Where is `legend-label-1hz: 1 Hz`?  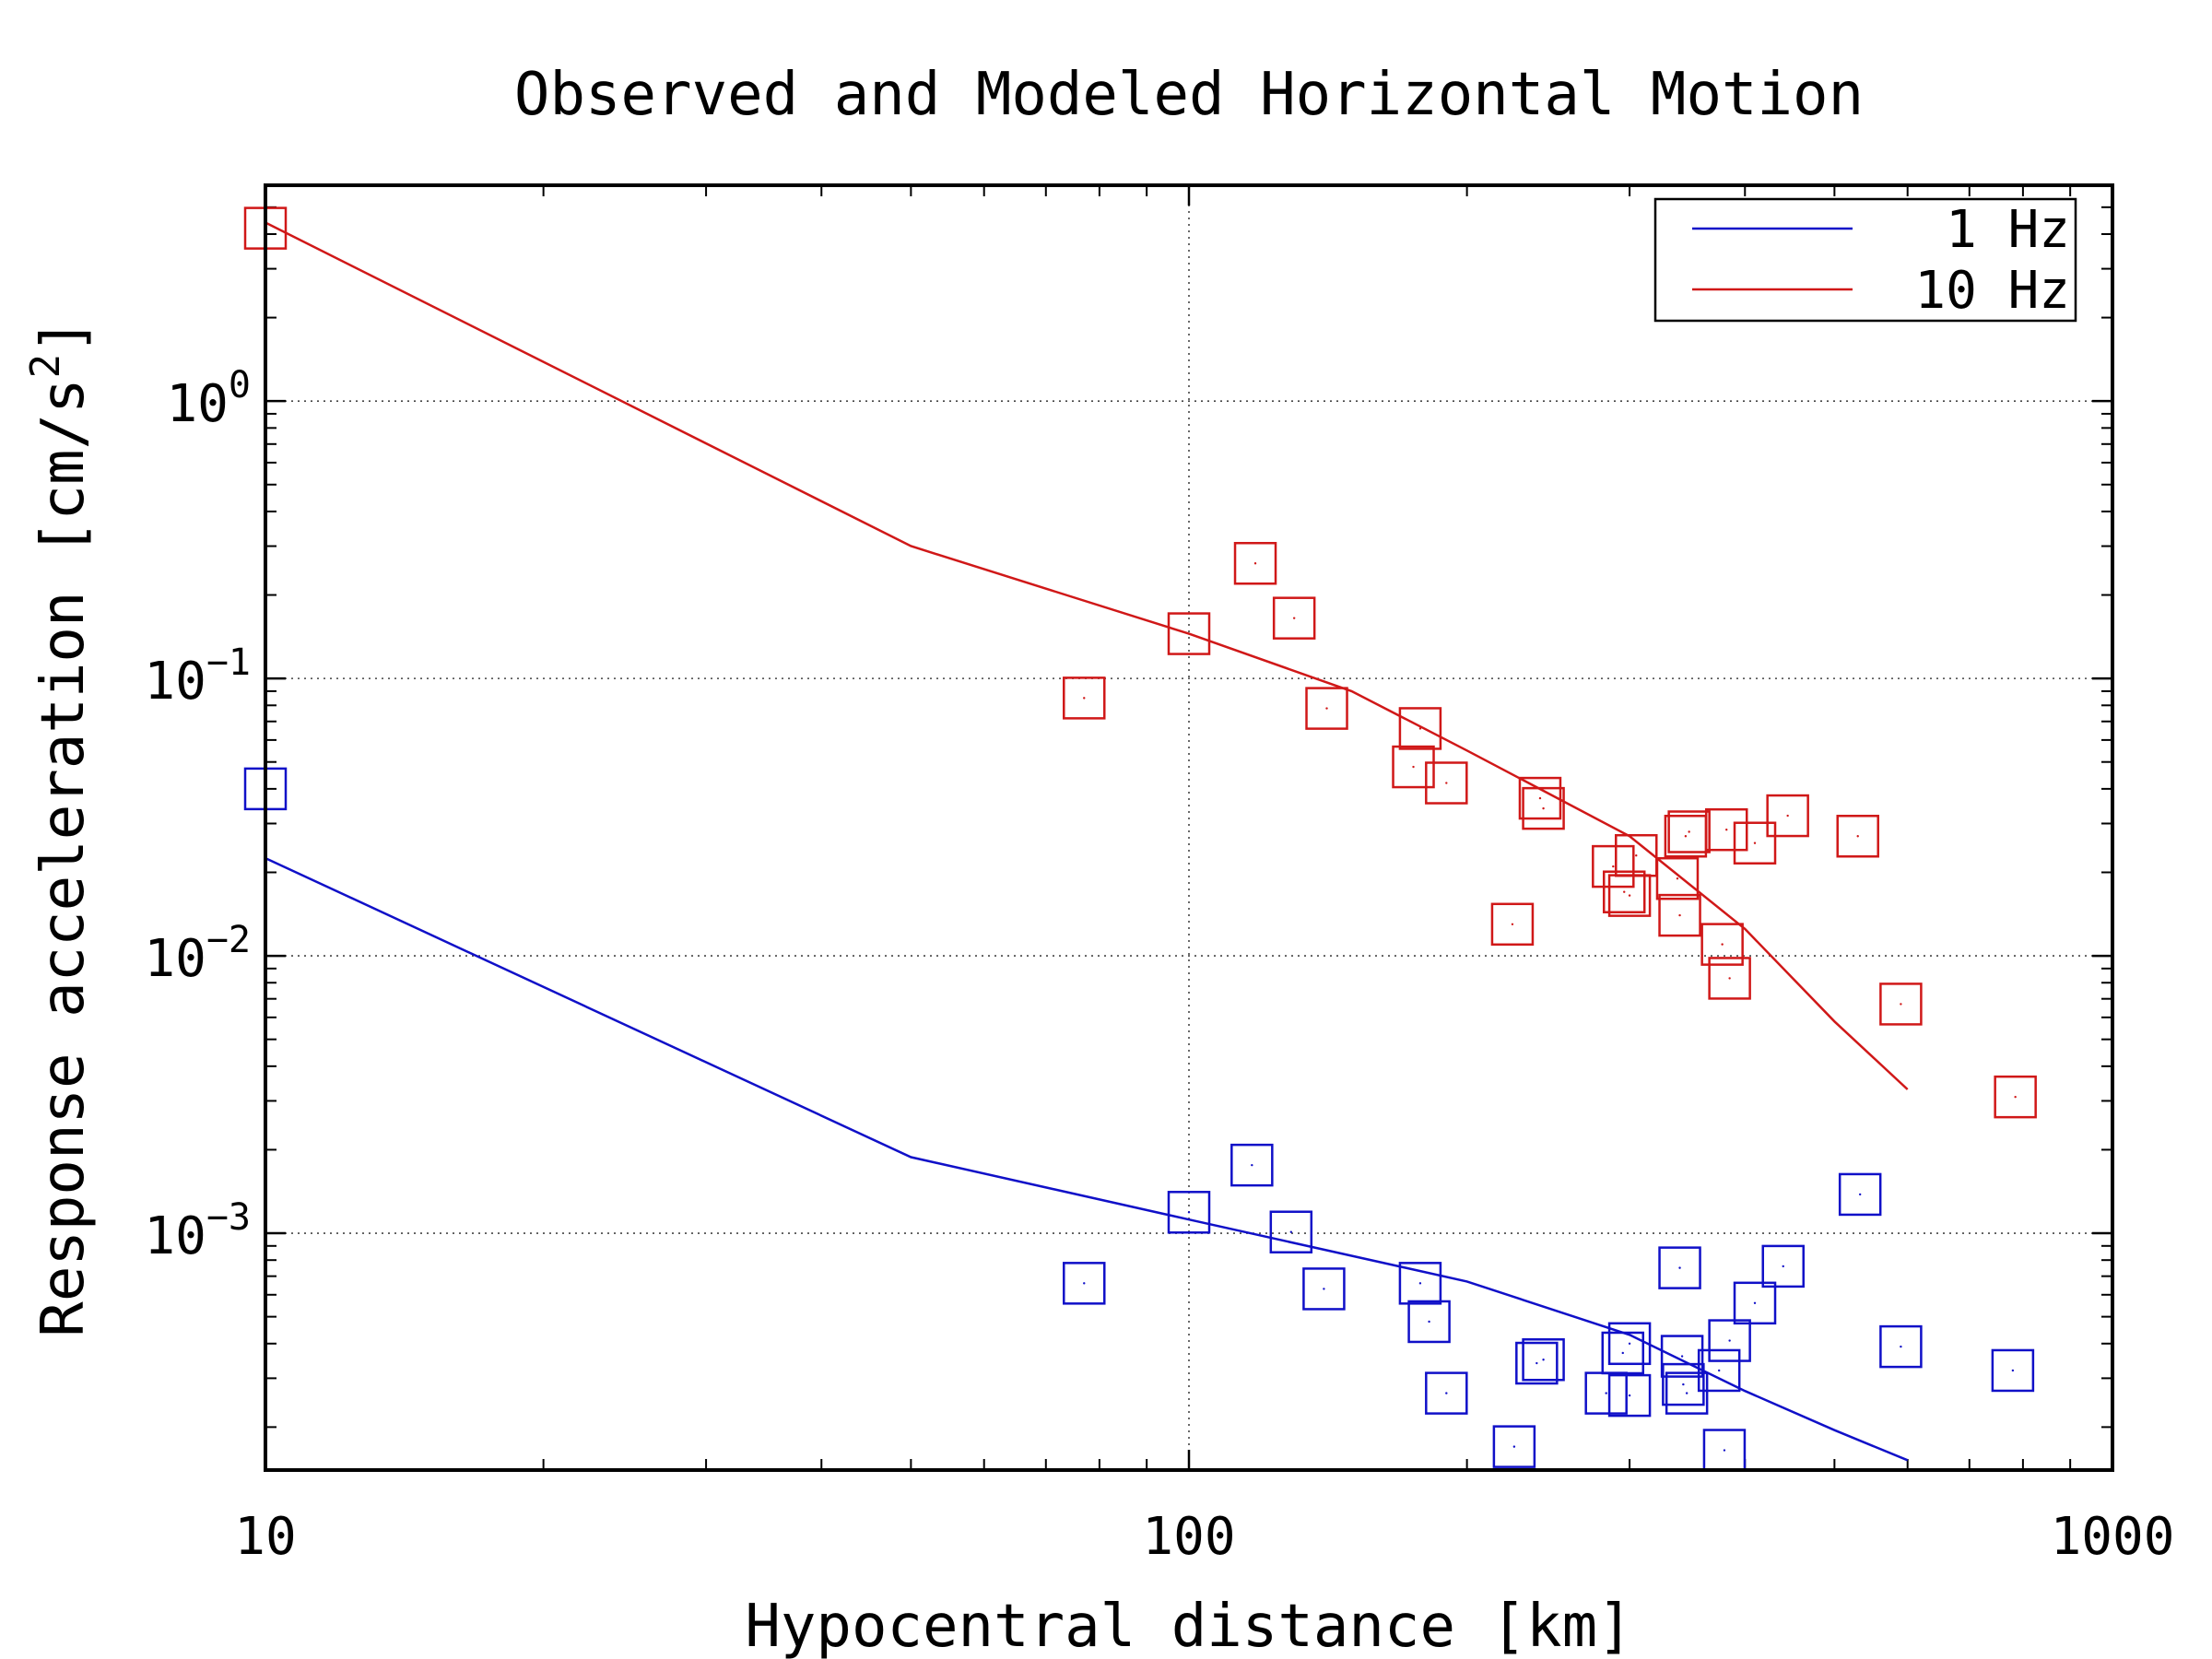
legend-label-1hz: 1 Hz is located at coordinates (2008, 230).